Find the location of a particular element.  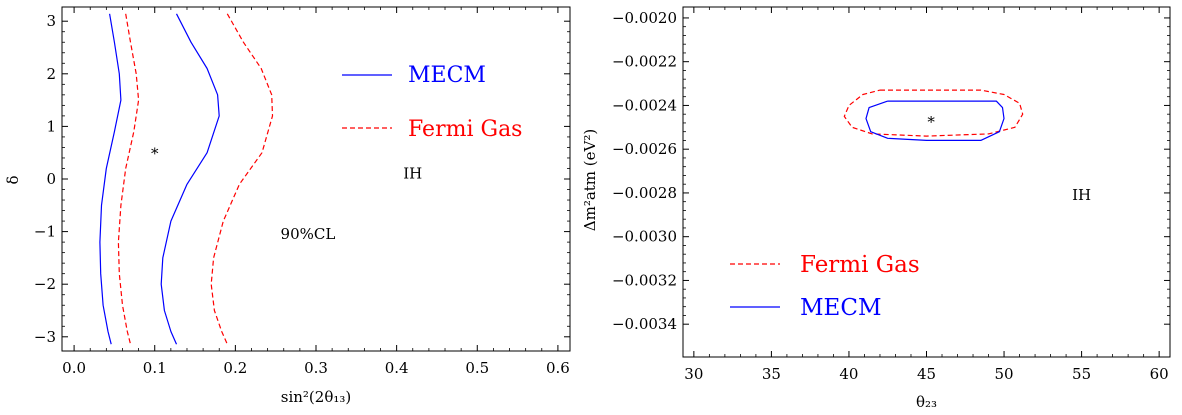

x-tick-label: 35 is located at coordinates (771, 374).